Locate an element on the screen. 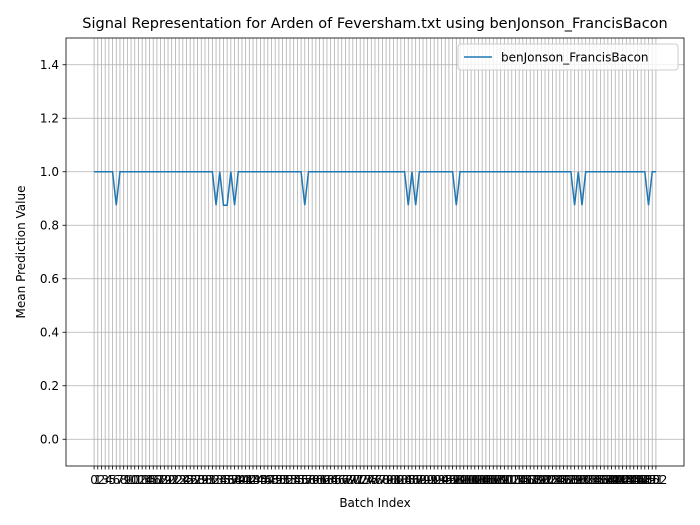 The height and width of the screenshot is (525, 700). x-tick-label: 144 is located at coordinates (626, 480).